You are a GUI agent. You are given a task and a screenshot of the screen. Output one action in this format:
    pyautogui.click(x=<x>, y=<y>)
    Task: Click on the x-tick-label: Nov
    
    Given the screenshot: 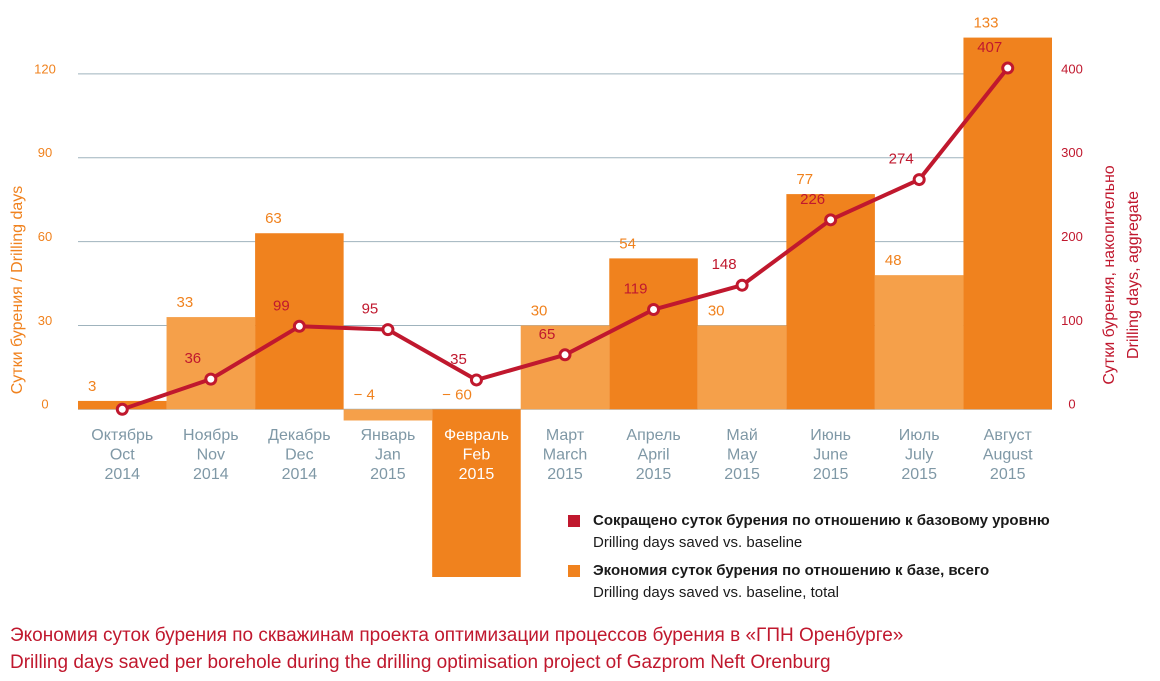 What is the action you would take?
    pyautogui.click(x=211, y=455)
    